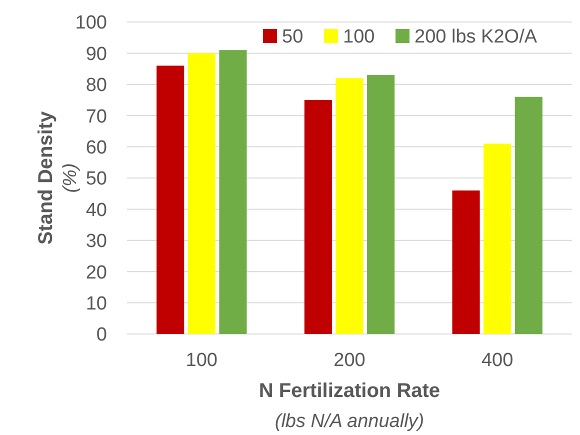 This screenshot has height=435, width=580. What do you see at coordinates (202, 360) in the screenshot?
I see `x-tick-label: 100` at bounding box center [202, 360].